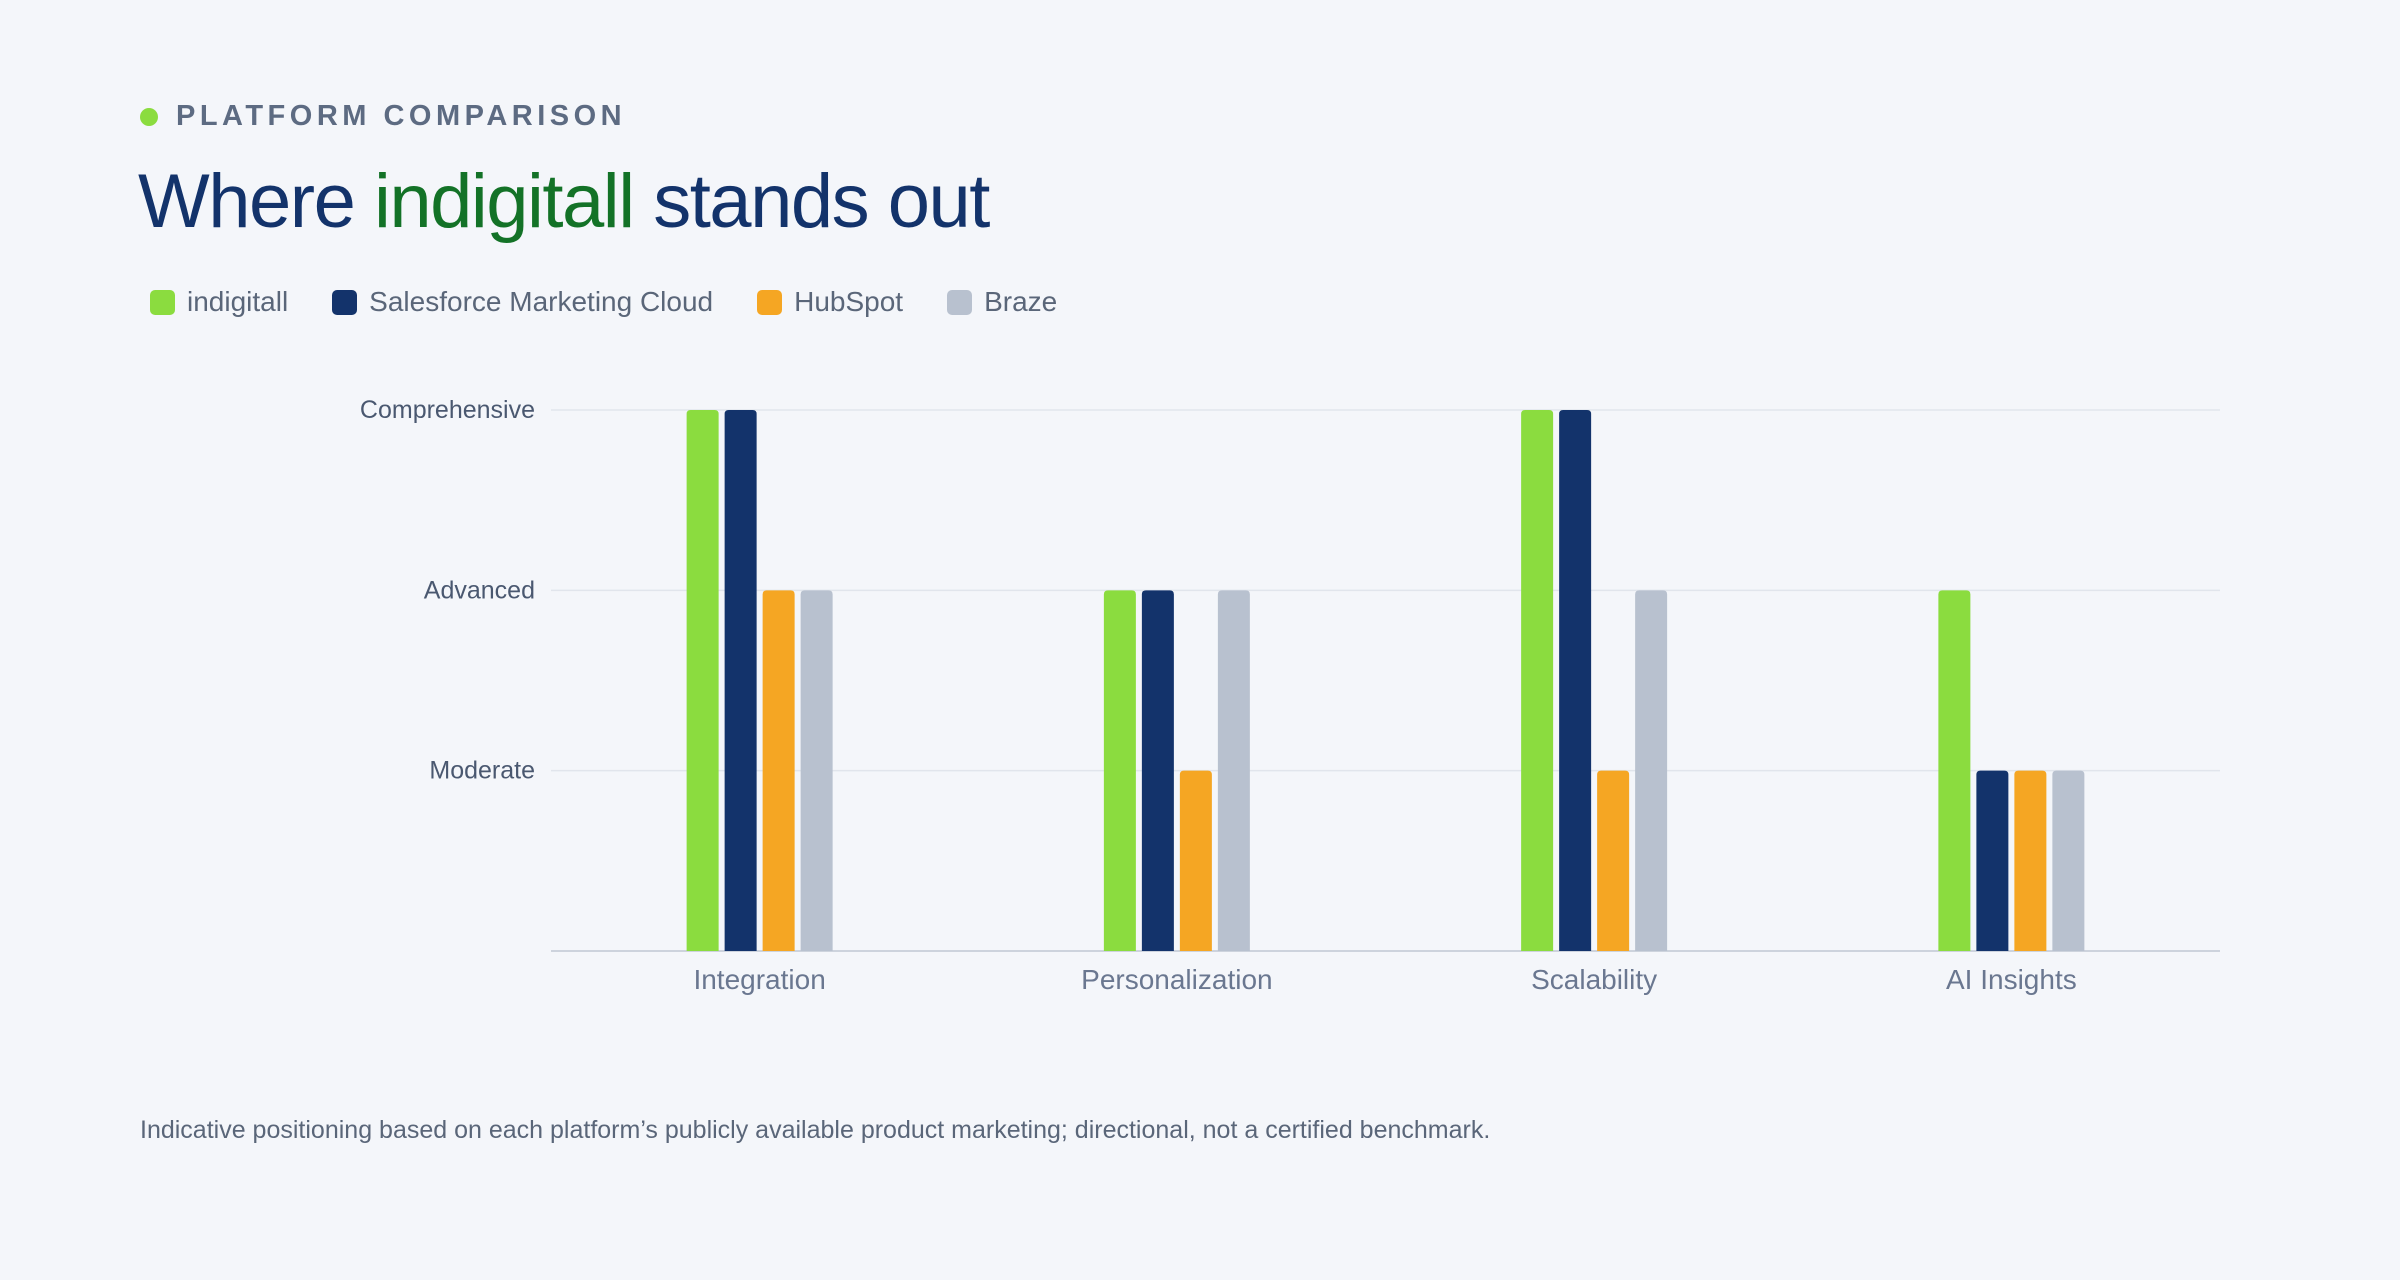  Describe the element at coordinates (447, 410) in the screenshot. I see `y-tick-label: Comprehensive` at that location.